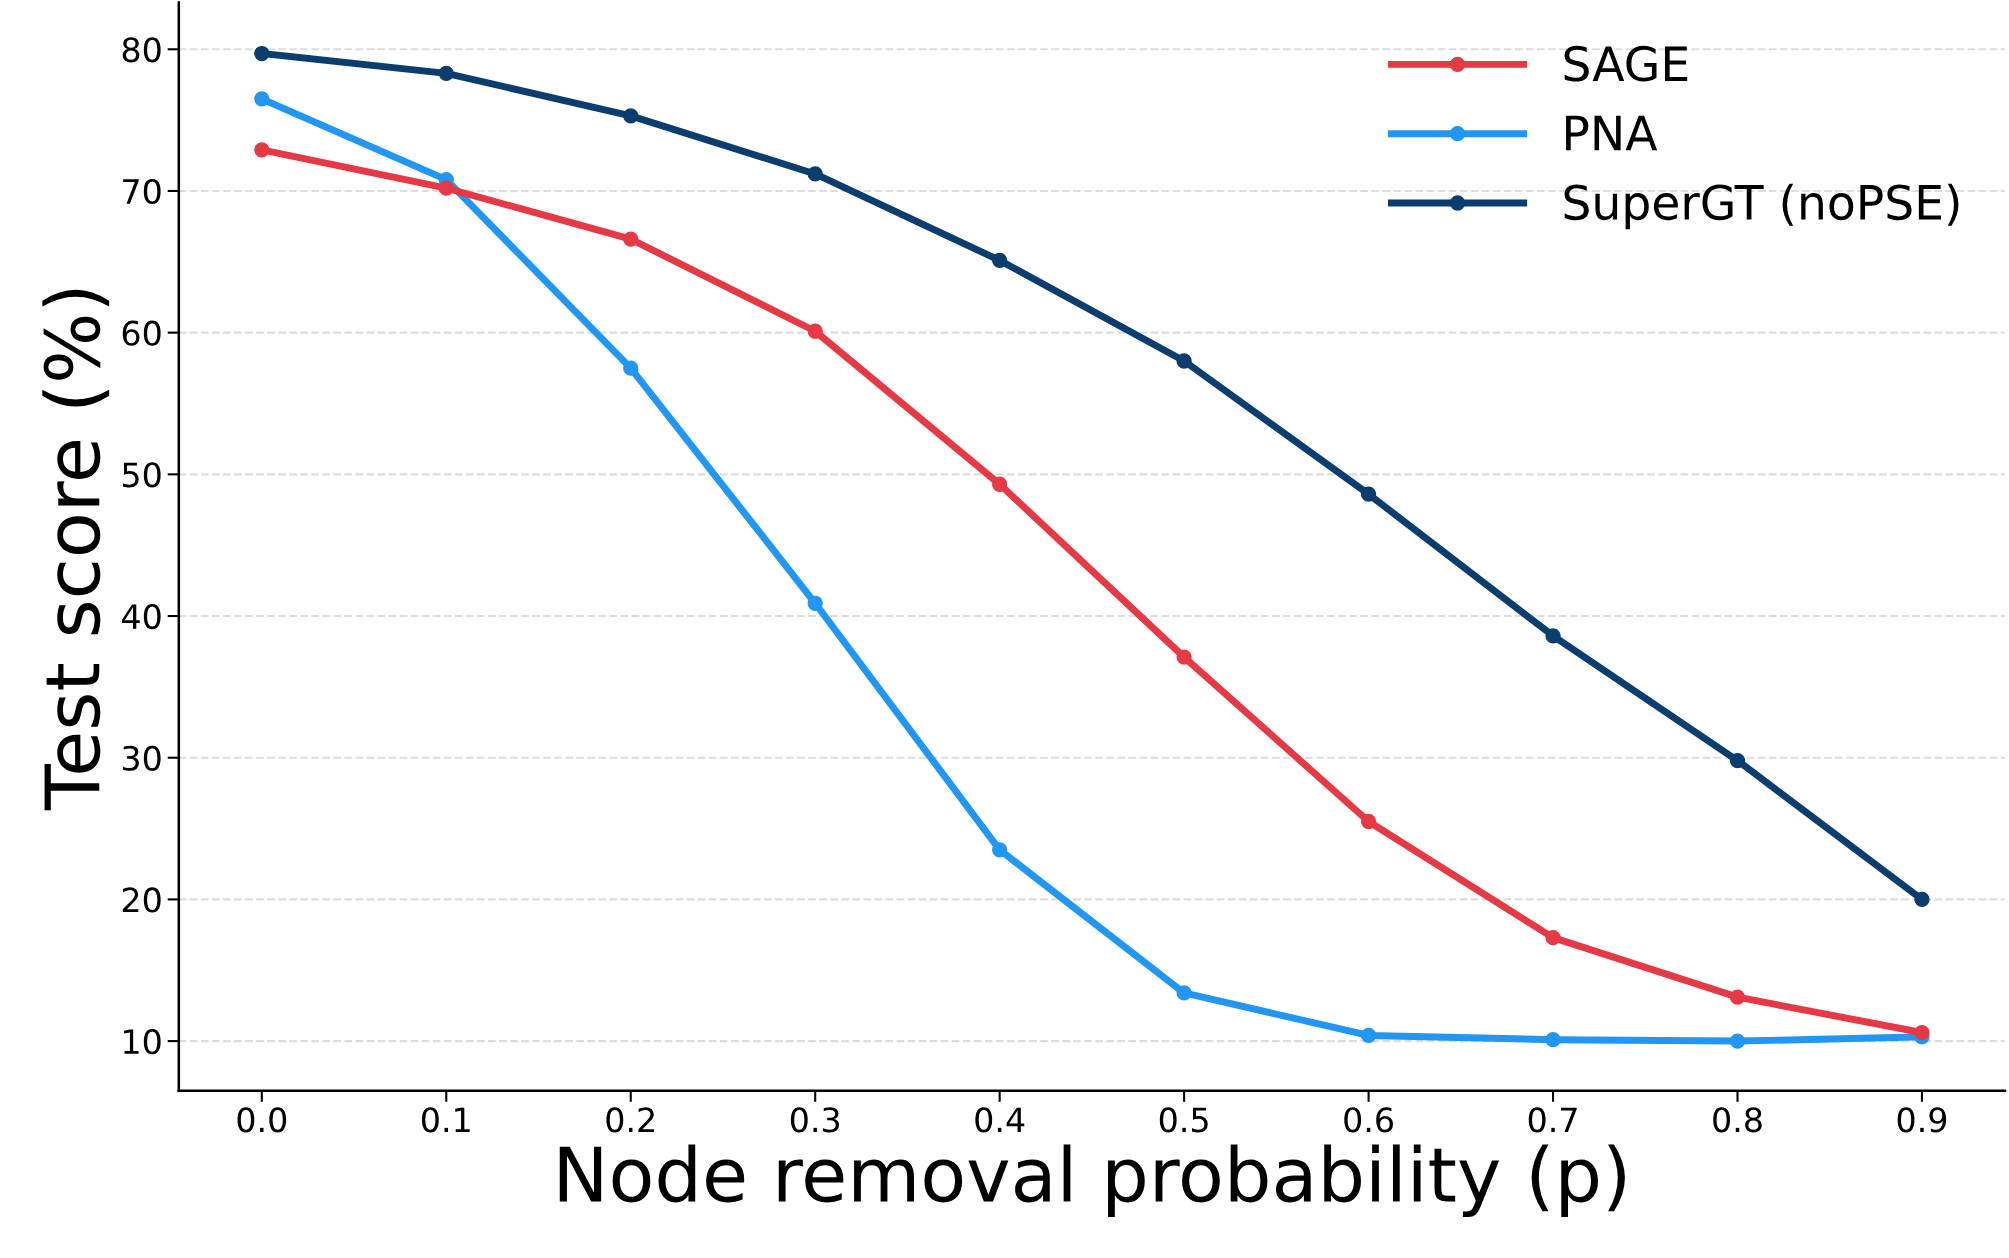 This screenshot has width=2009, height=1258. What do you see at coordinates (1612, 133) in the screenshot?
I see `legend-label: PNA` at bounding box center [1612, 133].